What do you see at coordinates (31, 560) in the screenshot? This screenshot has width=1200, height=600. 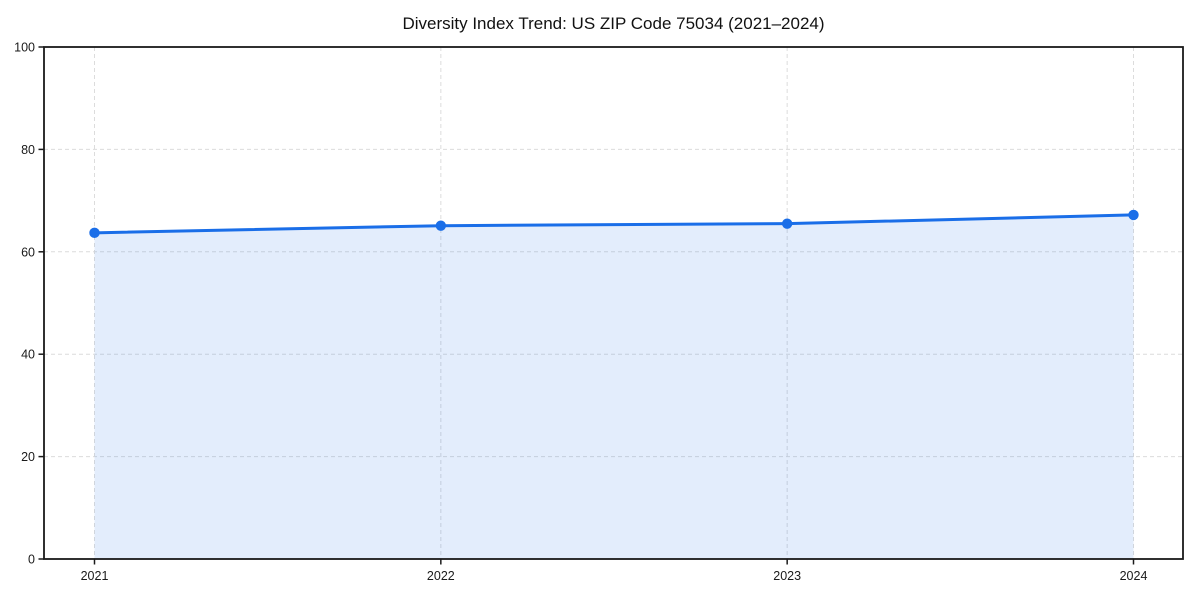 I see `y-tick-label: 0` at bounding box center [31, 560].